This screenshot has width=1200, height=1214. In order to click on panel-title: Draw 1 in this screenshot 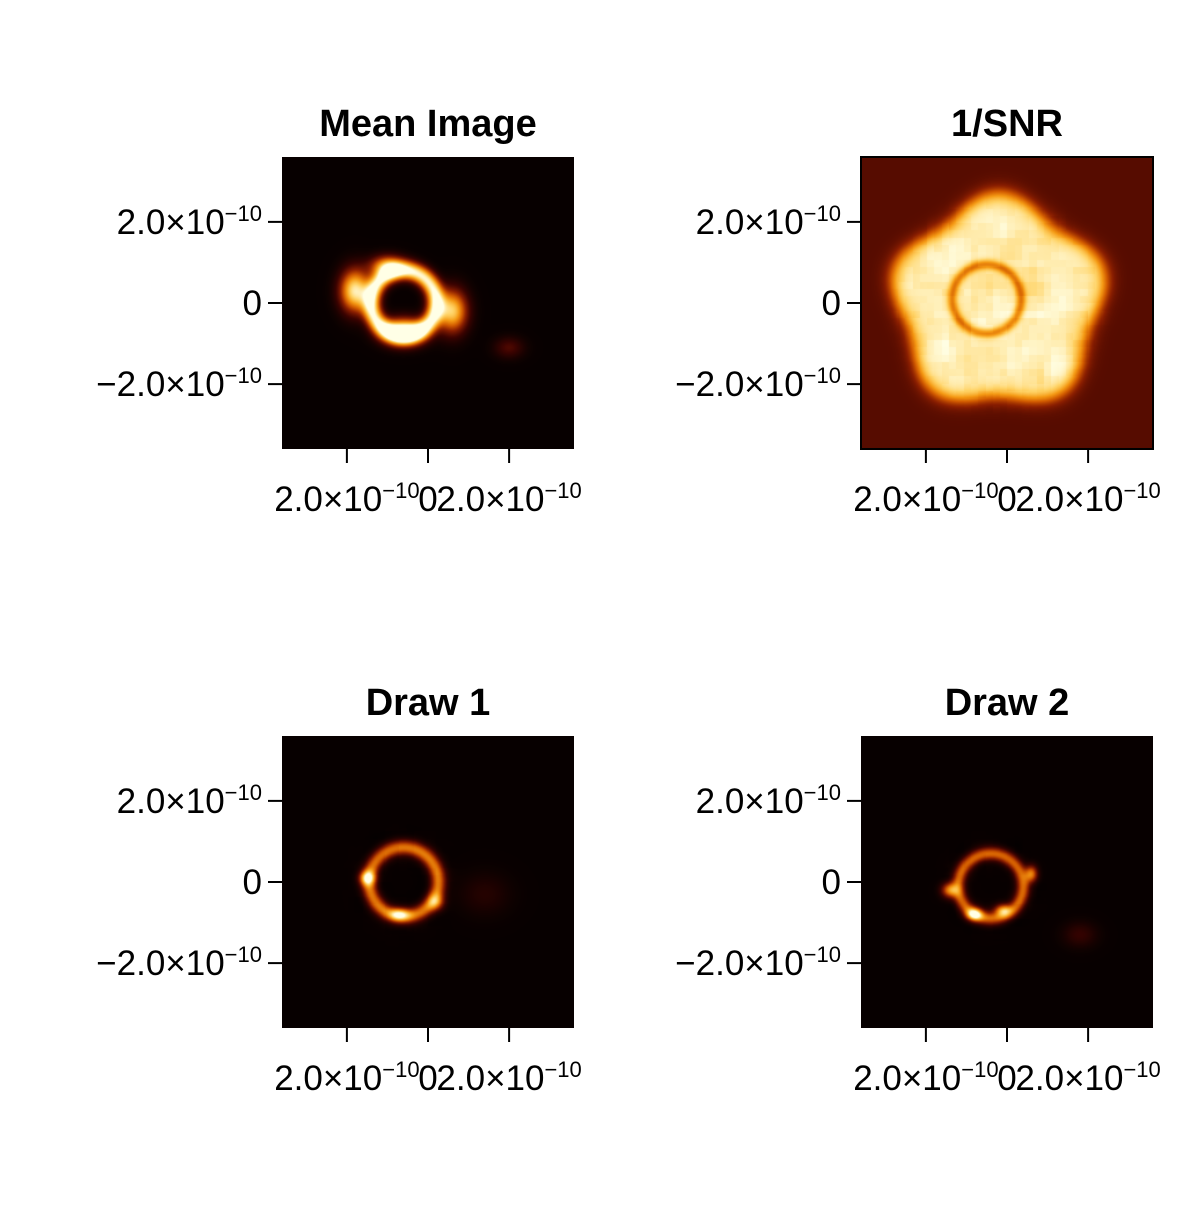, I will do `click(428, 703)`.